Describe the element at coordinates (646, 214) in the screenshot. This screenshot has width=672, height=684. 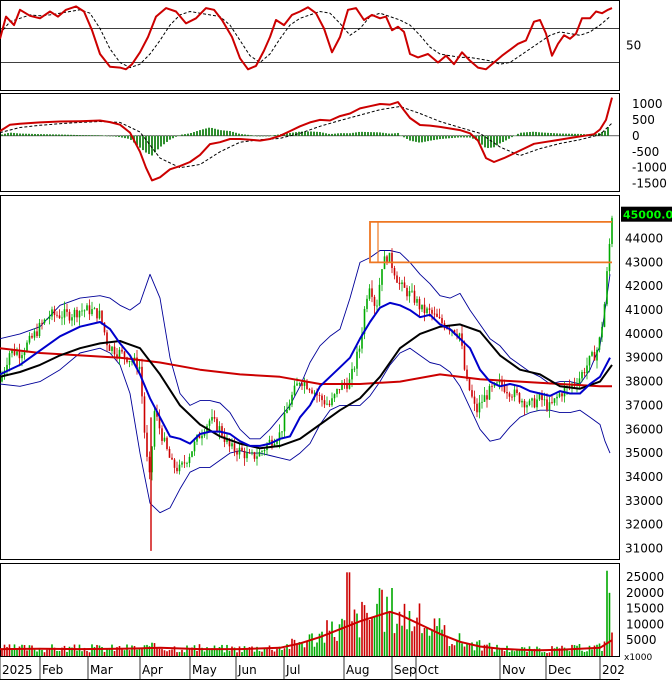
I see `last-price-box` at that location.